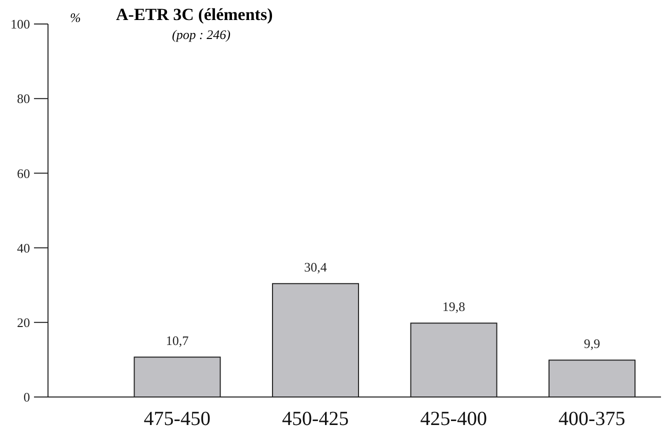 This screenshot has width=669, height=437. What do you see at coordinates (23, 322) in the screenshot?
I see `y-tick-label: 20` at bounding box center [23, 322].